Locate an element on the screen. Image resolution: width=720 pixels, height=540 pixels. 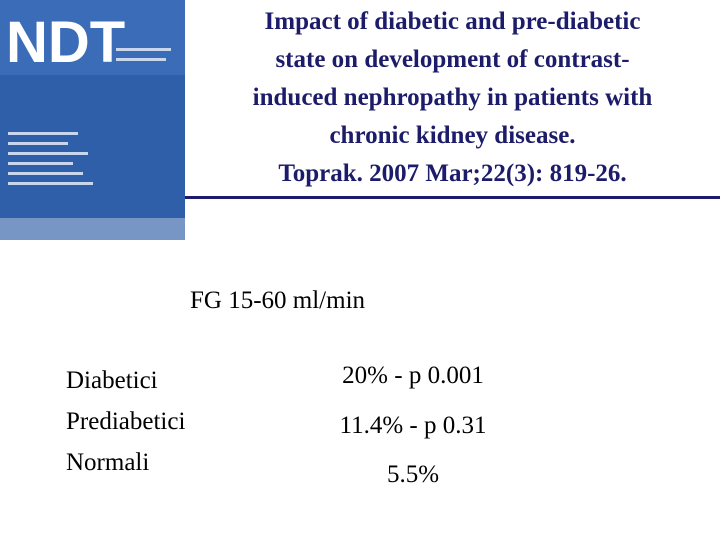
row-label: Normali is located at coordinates (108, 462).